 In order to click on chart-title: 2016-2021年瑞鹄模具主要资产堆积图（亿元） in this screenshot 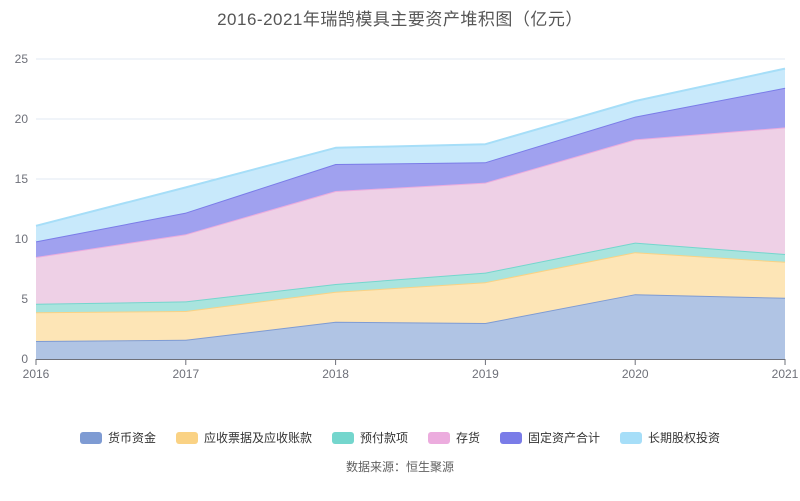, I will do `click(400, 19)`.